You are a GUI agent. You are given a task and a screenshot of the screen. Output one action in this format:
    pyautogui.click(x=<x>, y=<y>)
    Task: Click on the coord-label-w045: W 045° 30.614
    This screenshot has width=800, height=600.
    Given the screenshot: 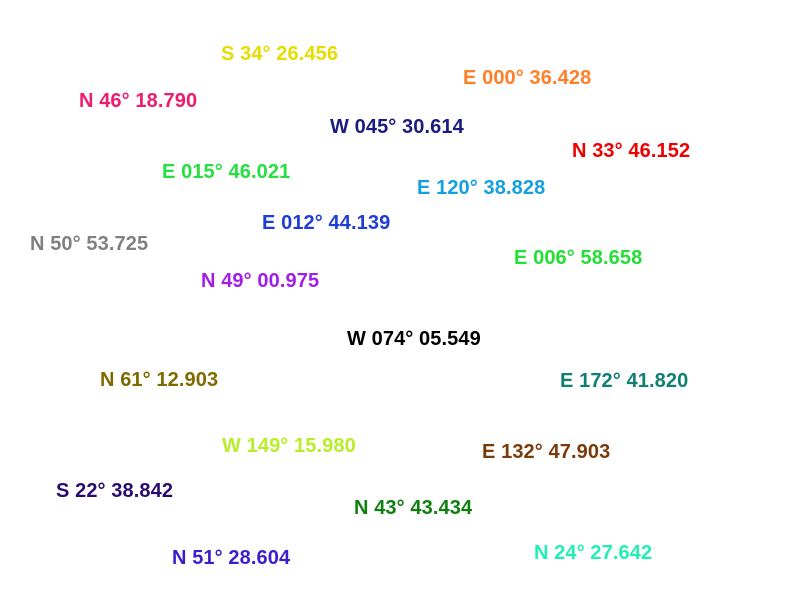 What is the action you would take?
    pyautogui.click(x=397, y=127)
    